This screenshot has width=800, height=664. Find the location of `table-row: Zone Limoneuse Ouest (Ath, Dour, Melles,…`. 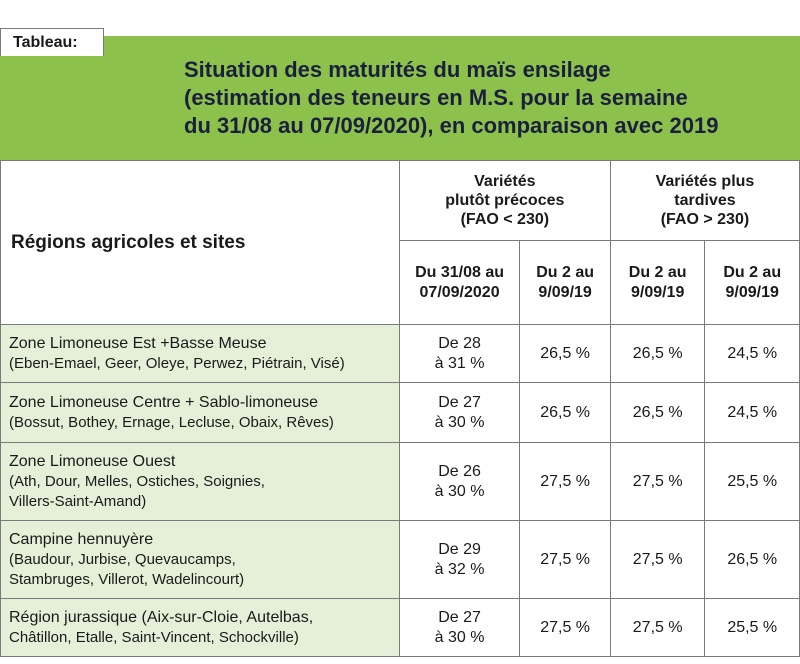

table-row: Zone Limoneuse Ouest (Ath, Dour, Melles,… is located at coordinates (400, 481).